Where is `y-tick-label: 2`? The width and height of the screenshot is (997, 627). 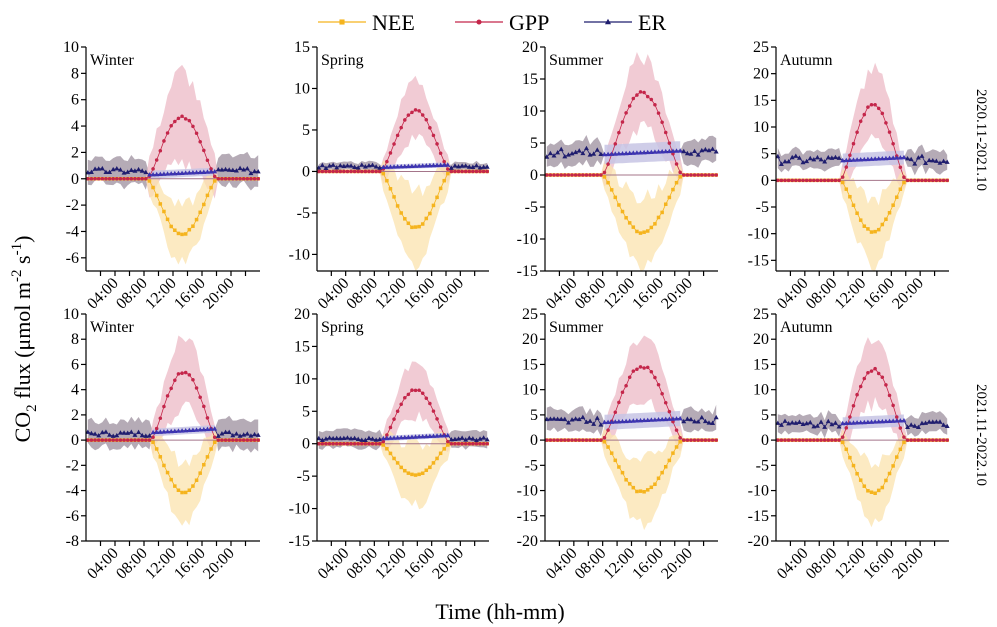 y-tick-label: 2 is located at coordinates (75, 152).